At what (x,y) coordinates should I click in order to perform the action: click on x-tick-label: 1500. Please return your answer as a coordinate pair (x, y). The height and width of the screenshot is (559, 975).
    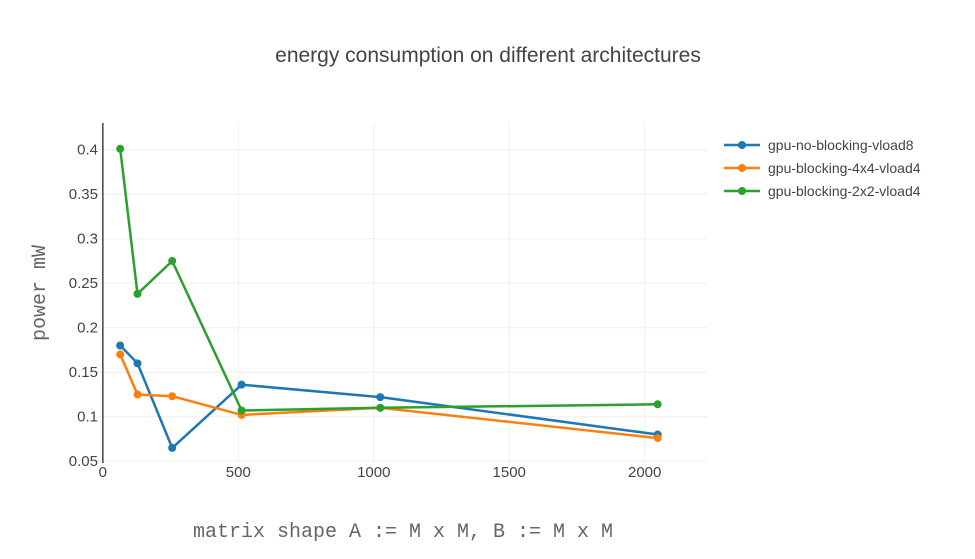
    Looking at the image, I should click on (509, 472).